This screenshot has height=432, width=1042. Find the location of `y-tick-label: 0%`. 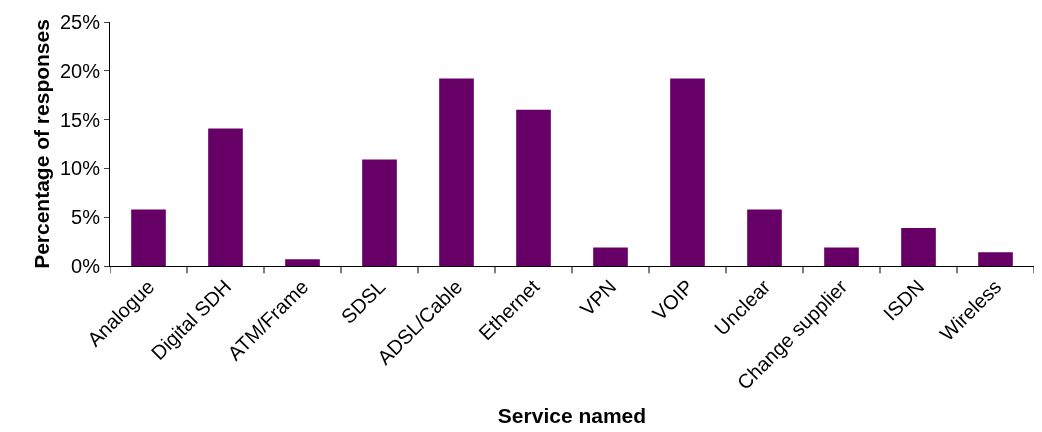

y-tick-label: 0% is located at coordinates (86, 266).